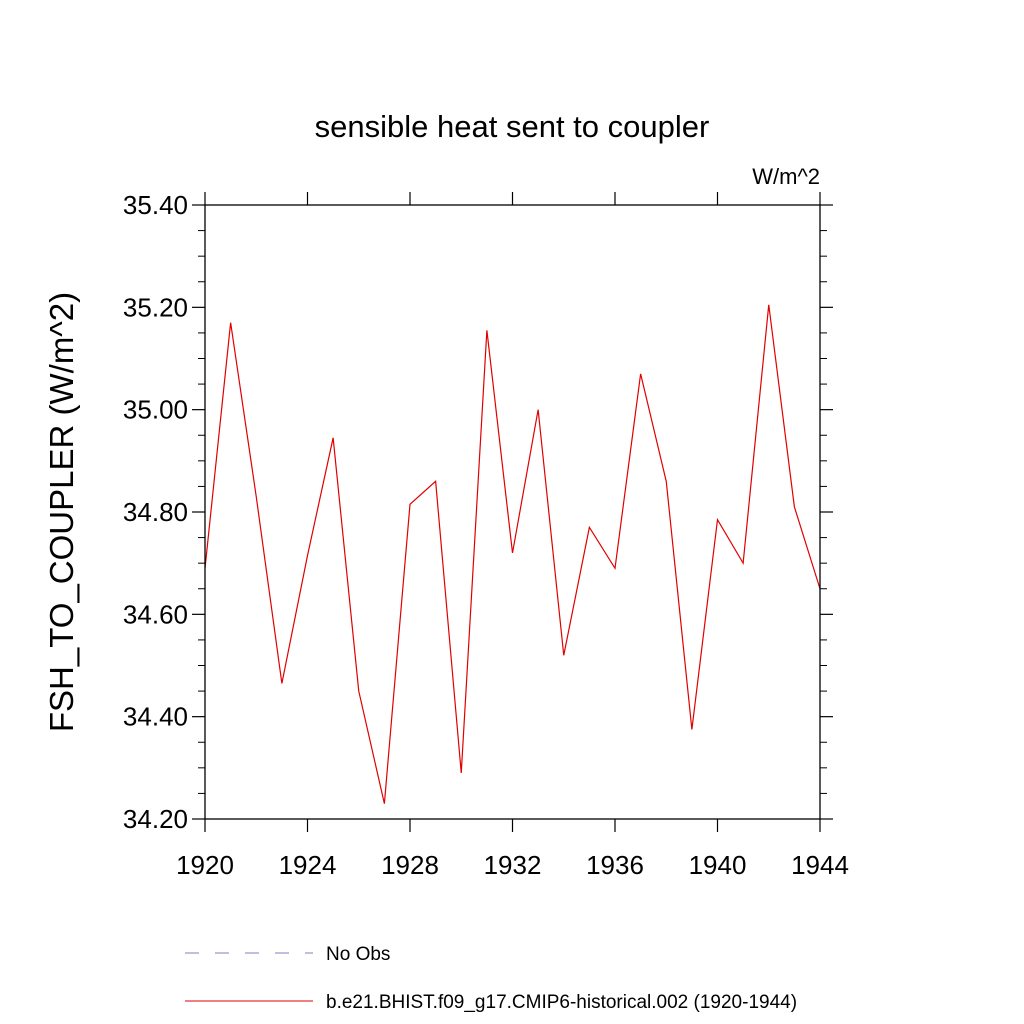 Image resolution: width=1024 pixels, height=1024 pixels. I want to click on x-tick-label: 1932, so click(513, 865).